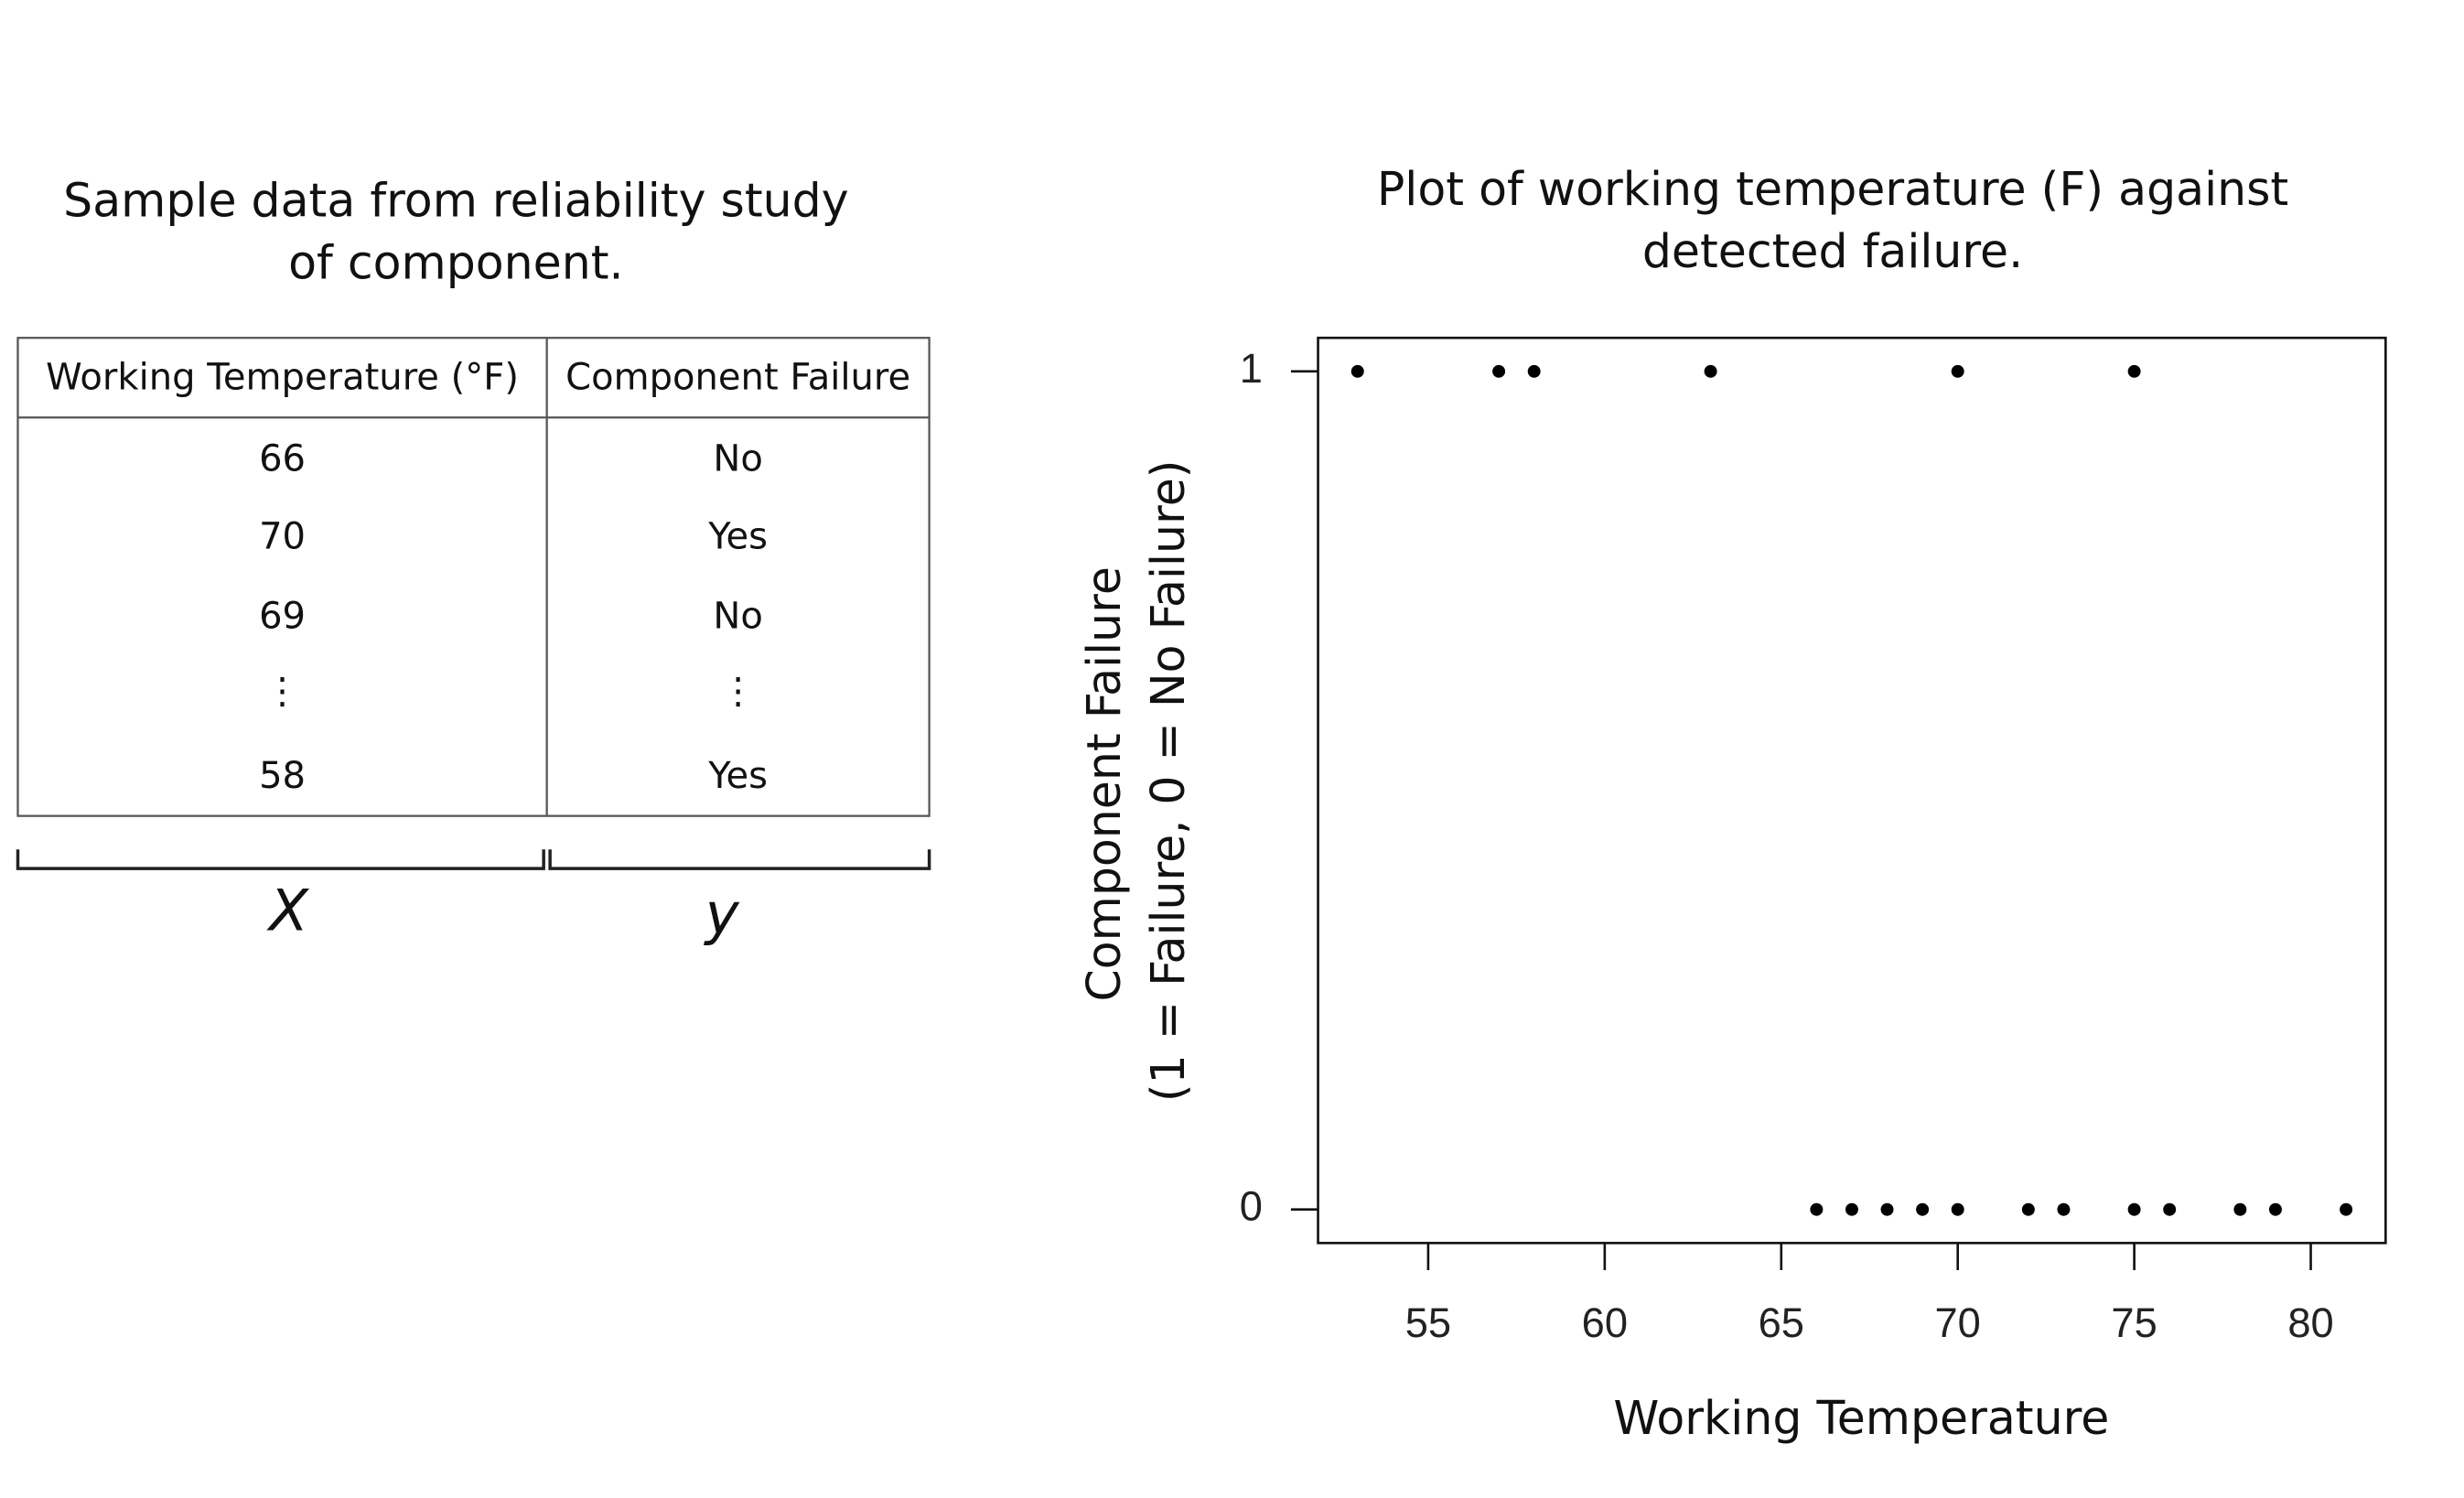  Describe the element at coordinates (283, 617) in the screenshot. I see `table-cell: 69` at that location.